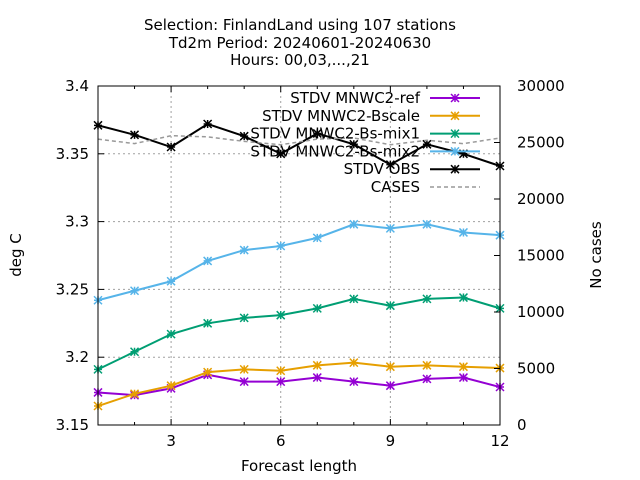  I want to click on legend-entry: STDV MNWC2-ref, so click(385, 98).